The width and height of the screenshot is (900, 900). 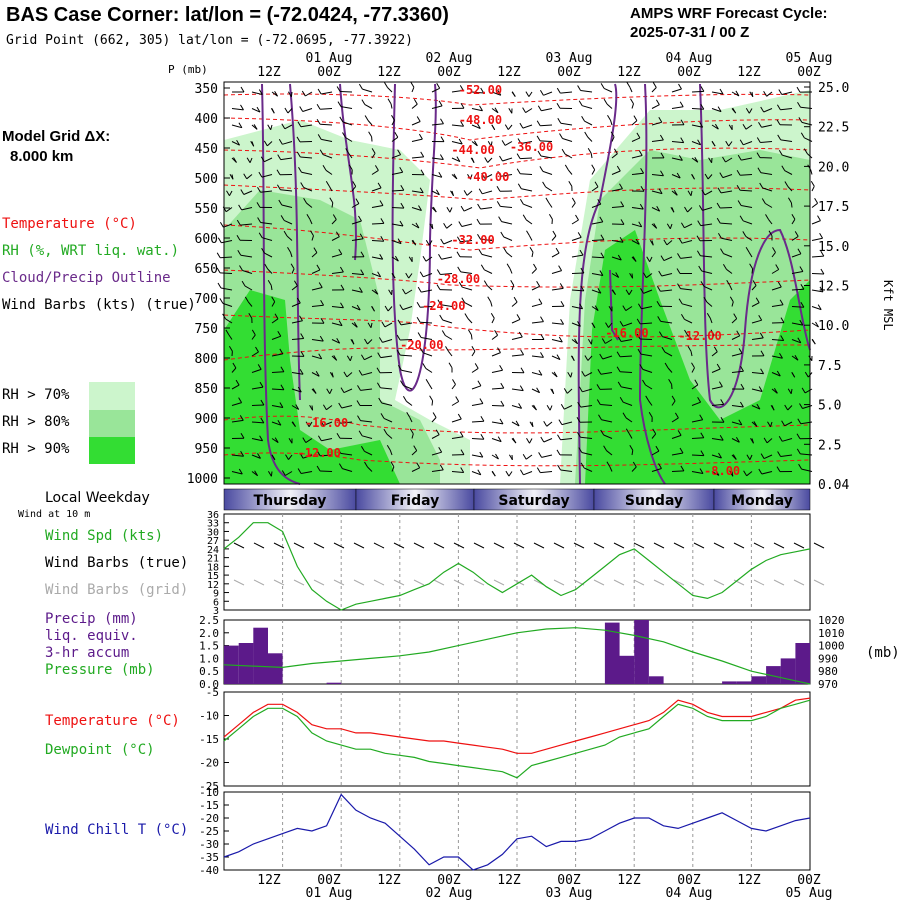 I want to click on y-tick-label: 2.5, so click(x=209, y=620).